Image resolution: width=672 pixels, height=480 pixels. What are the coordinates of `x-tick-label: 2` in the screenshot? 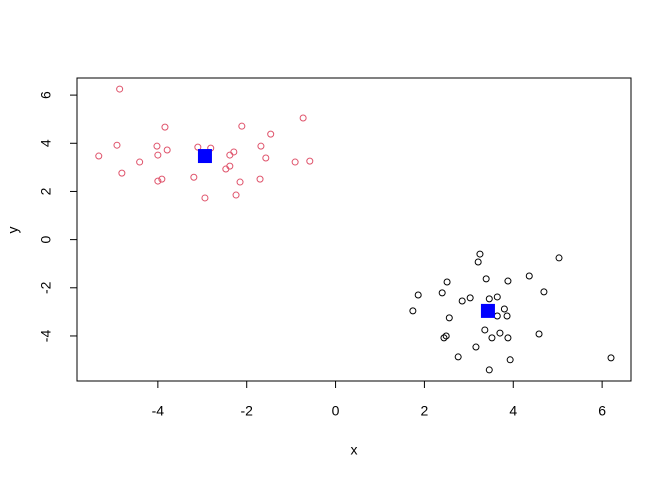 It's located at (425, 411).